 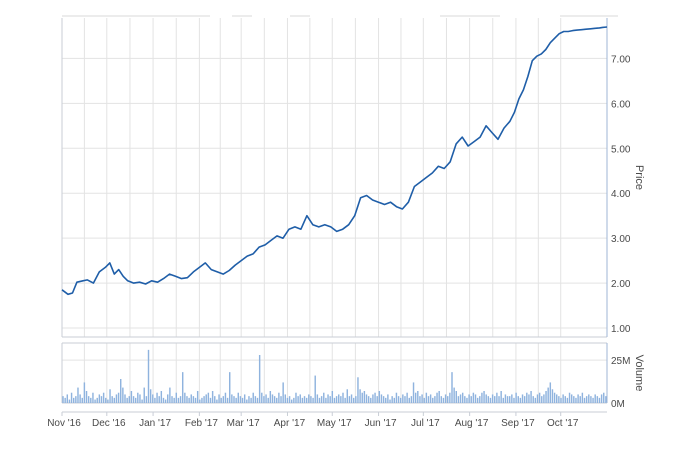 What do you see at coordinates (639, 373) in the screenshot?
I see `volume-axis-title: Volume` at bounding box center [639, 373].